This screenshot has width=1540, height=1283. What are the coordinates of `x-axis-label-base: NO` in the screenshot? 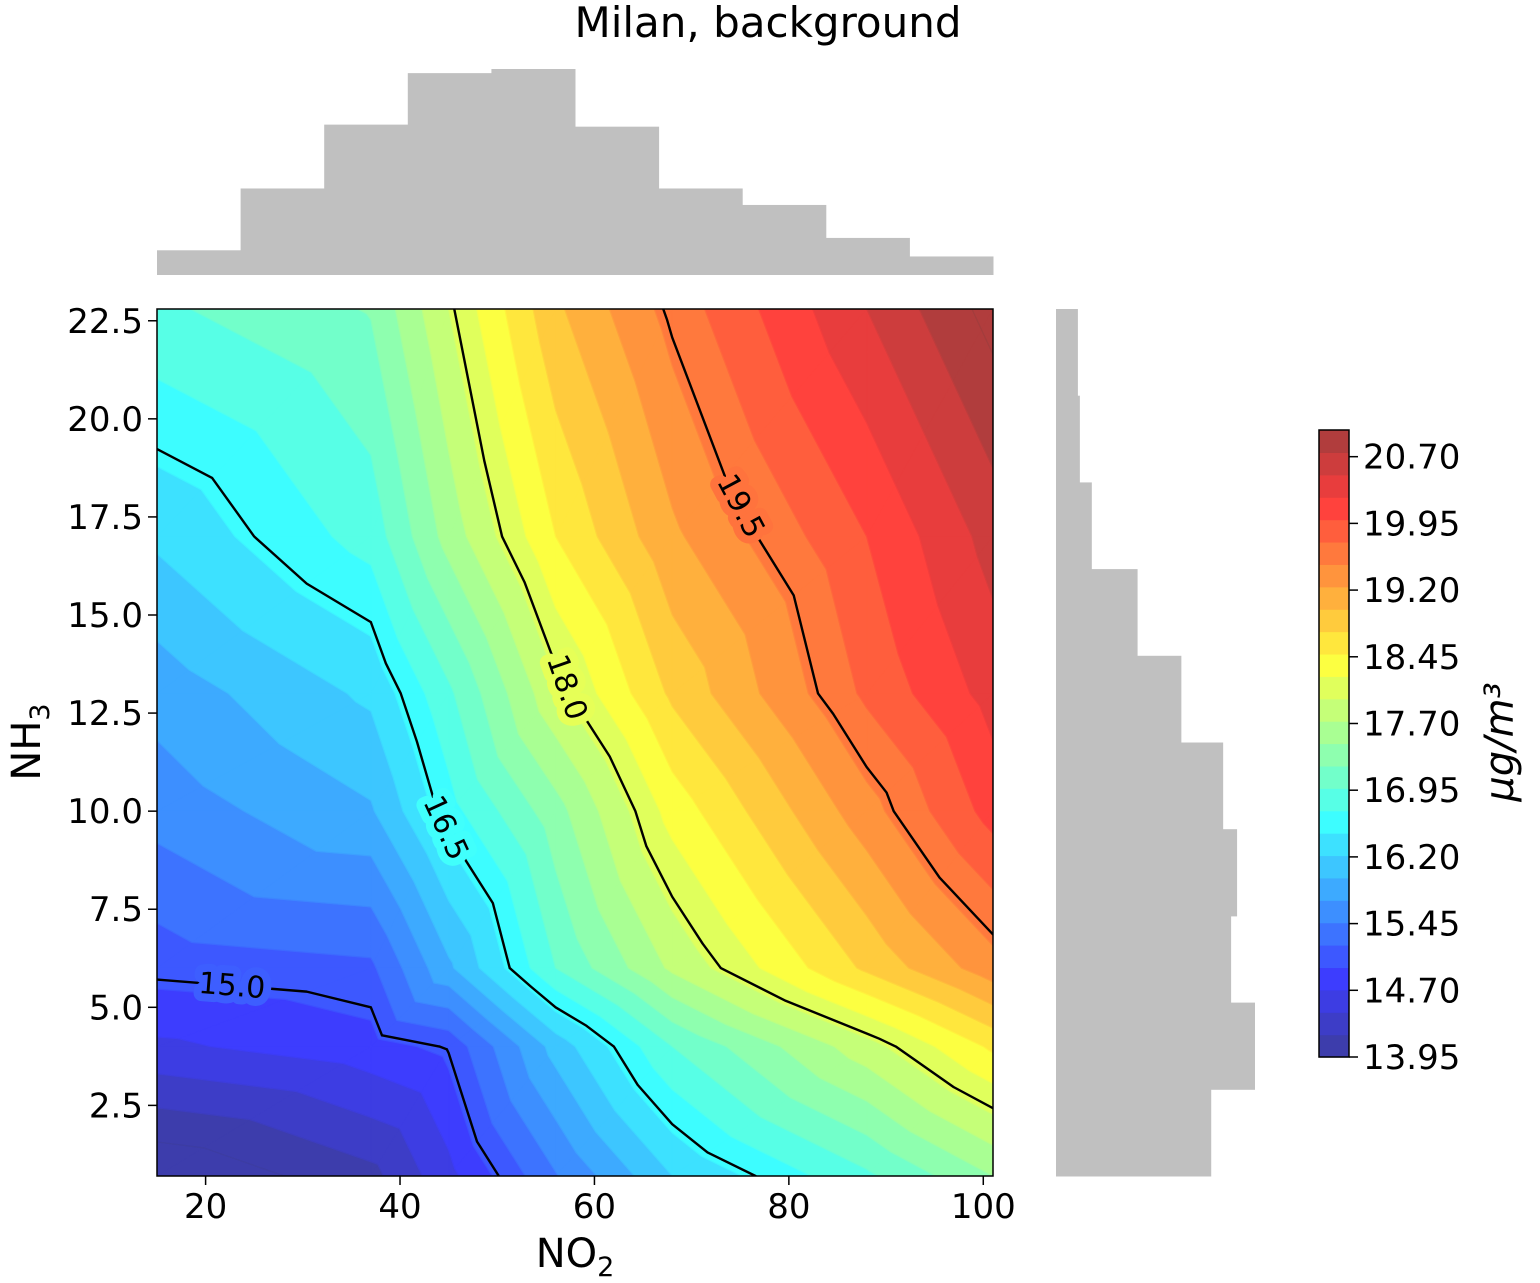 It's located at (566, 1254).